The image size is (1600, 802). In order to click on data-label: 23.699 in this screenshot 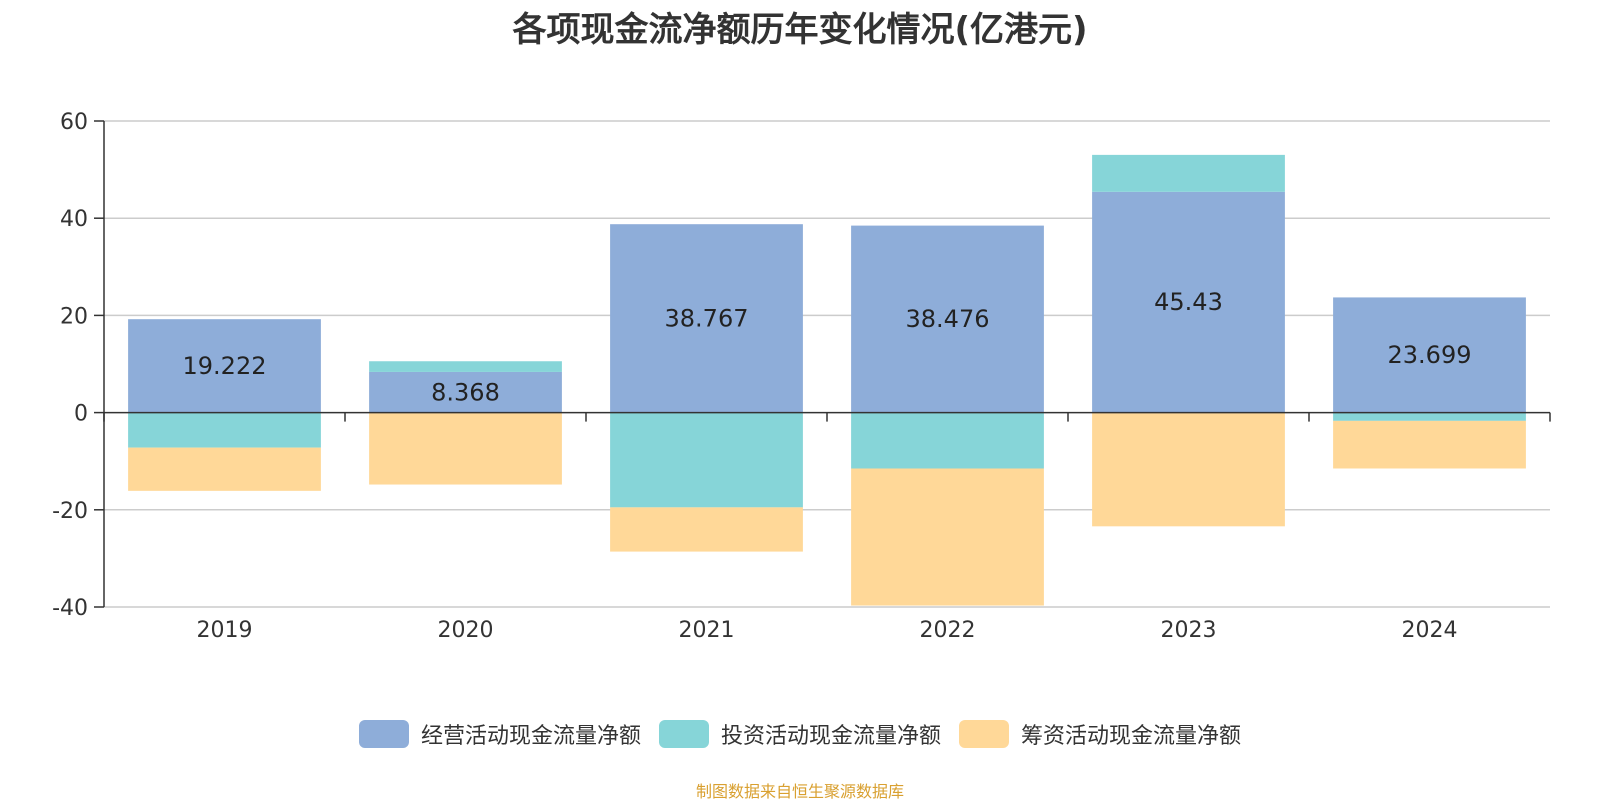, I will do `click(1430, 355)`.